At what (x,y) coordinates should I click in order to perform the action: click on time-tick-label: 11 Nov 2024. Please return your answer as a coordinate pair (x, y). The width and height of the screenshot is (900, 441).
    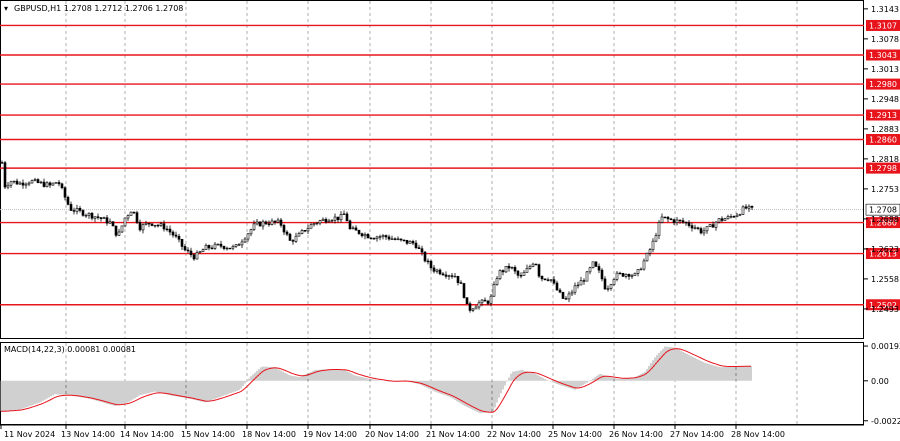
    Looking at the image, I should click on (29, 434).